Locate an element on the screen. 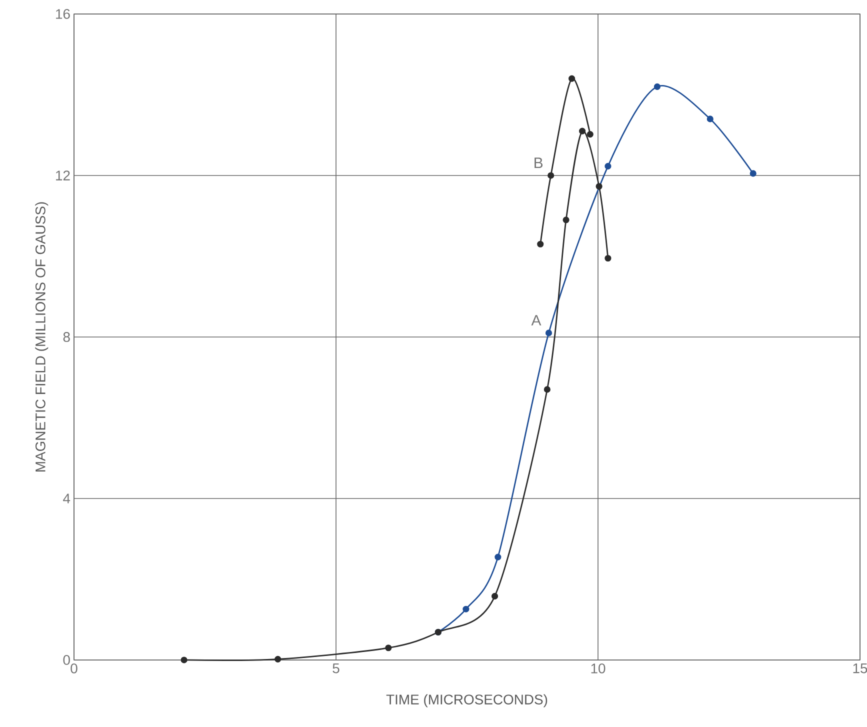  x-tick-label: 10 is located at coordinates (598, 668).